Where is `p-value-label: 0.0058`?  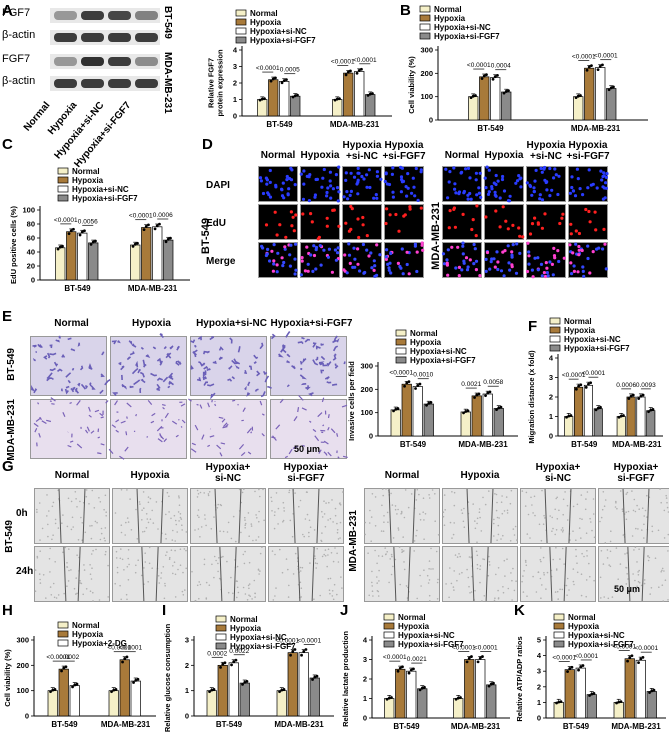 p-value-label: 0.0058 is located at coordinates (493, 382).